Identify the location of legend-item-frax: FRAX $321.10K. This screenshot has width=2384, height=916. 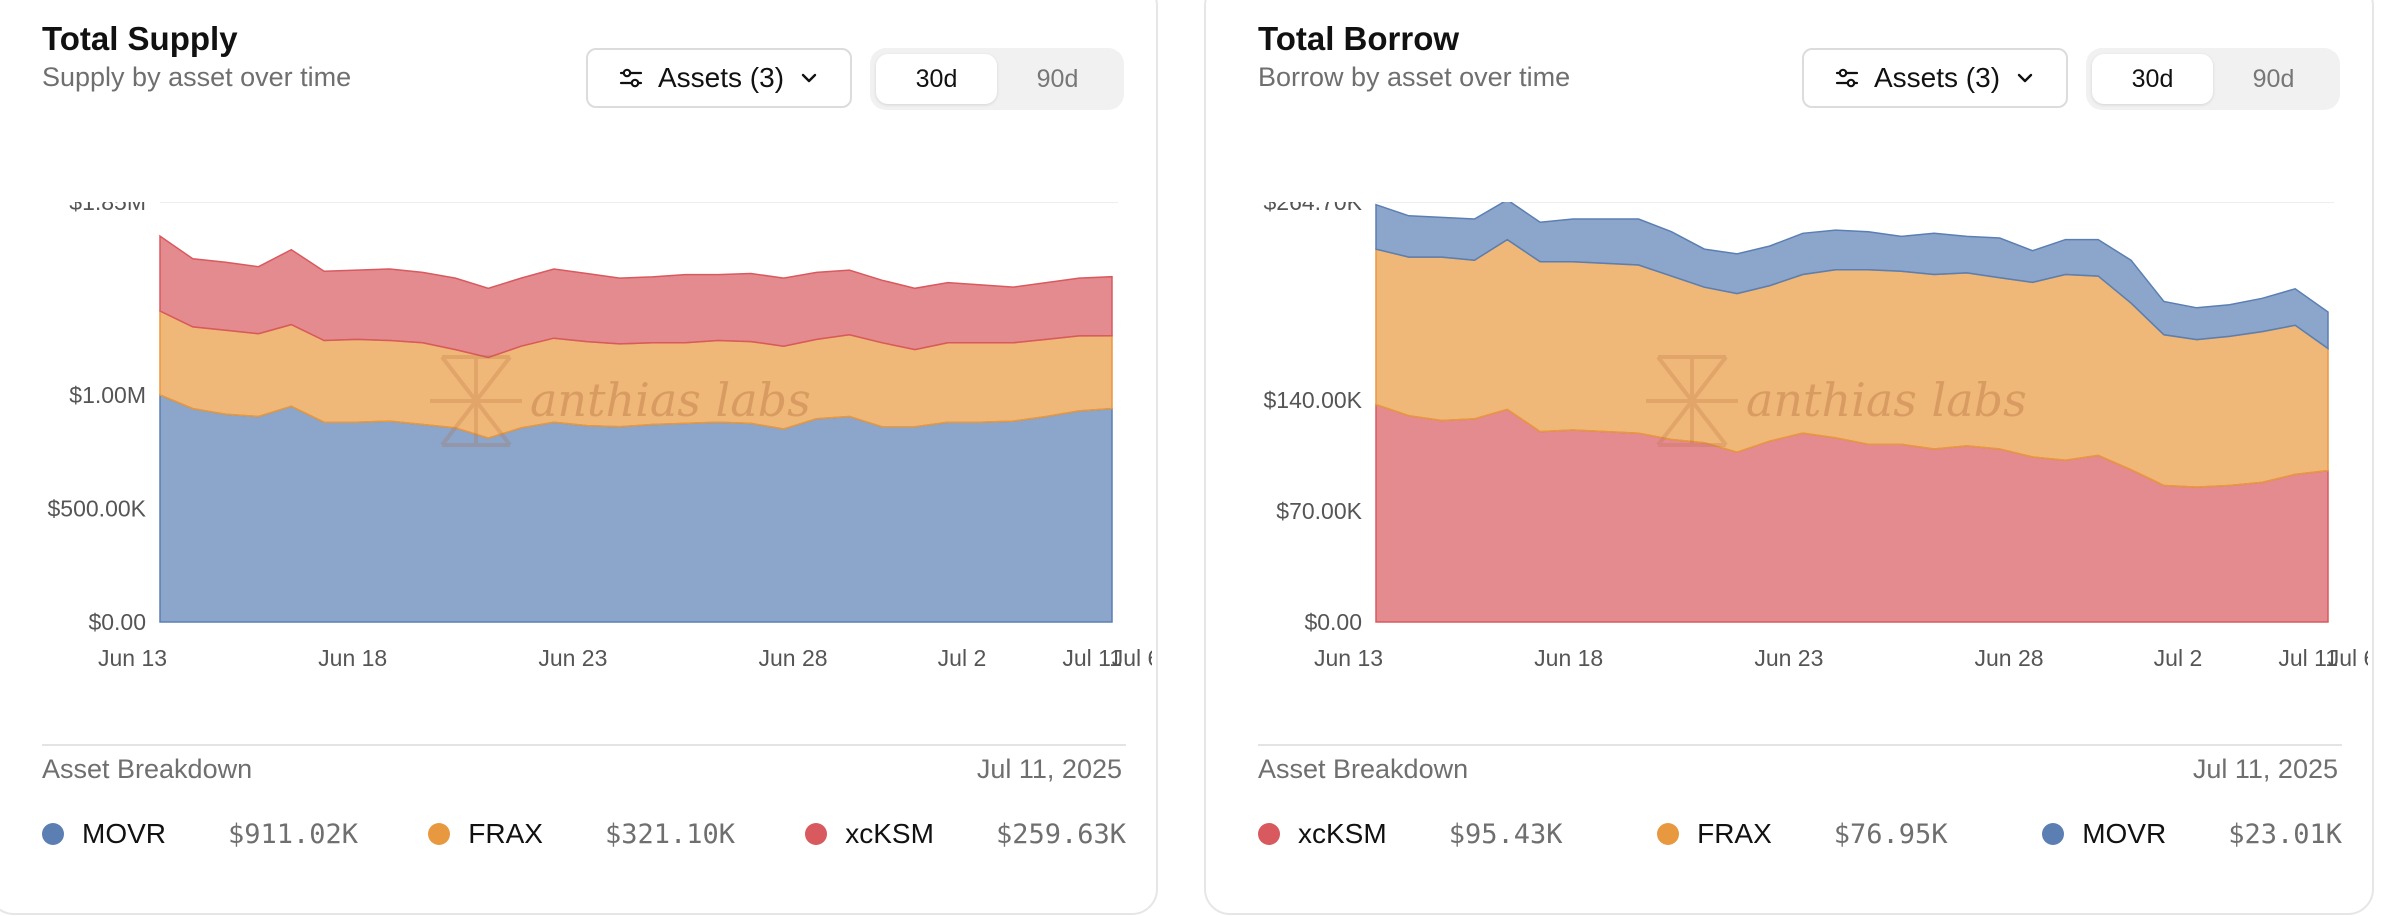
(581, 834).